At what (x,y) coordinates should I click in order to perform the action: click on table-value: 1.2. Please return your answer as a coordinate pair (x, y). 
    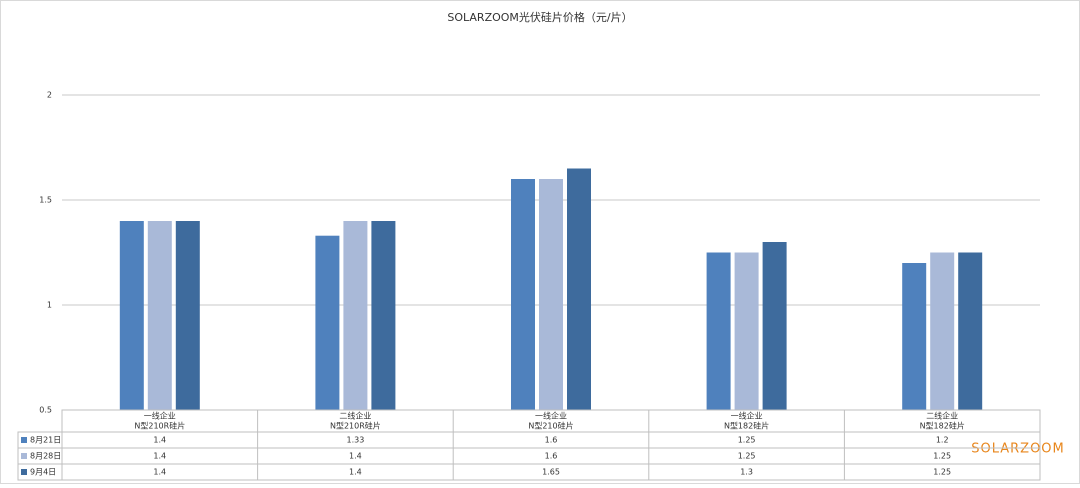
    Looking at the image, I should click on (942, 440).